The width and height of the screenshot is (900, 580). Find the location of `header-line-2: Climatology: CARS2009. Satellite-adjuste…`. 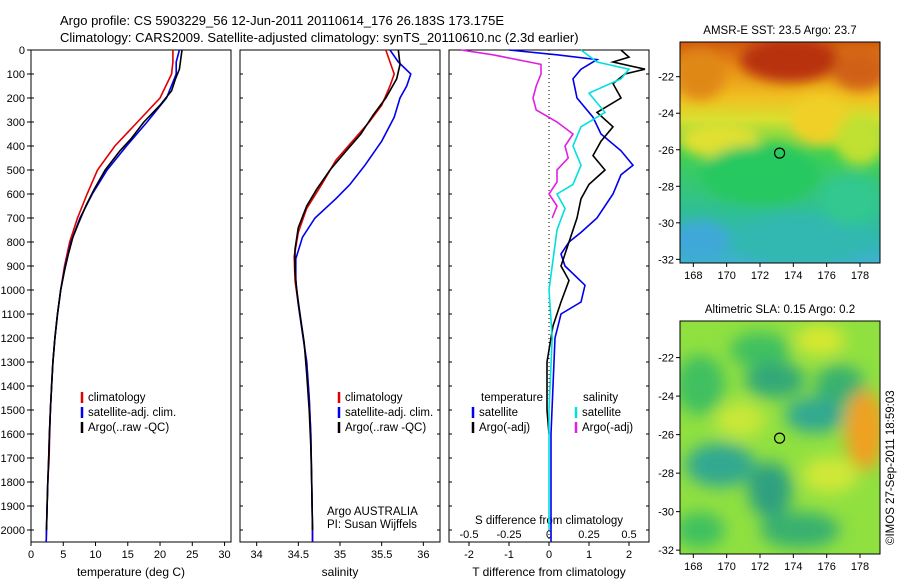

header-line-2: Climatology: CARS2009. Satellite-adjuste… is located at coordinates (319, 37).